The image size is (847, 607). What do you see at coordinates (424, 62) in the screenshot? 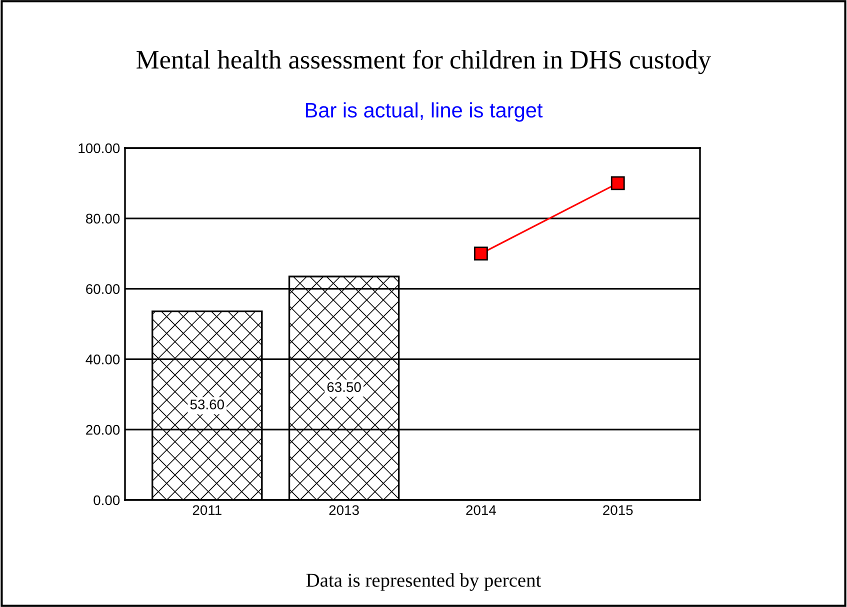
I see `chart-title: Mental health assessment for children in DHS custody` at bounding box center [424, 62].